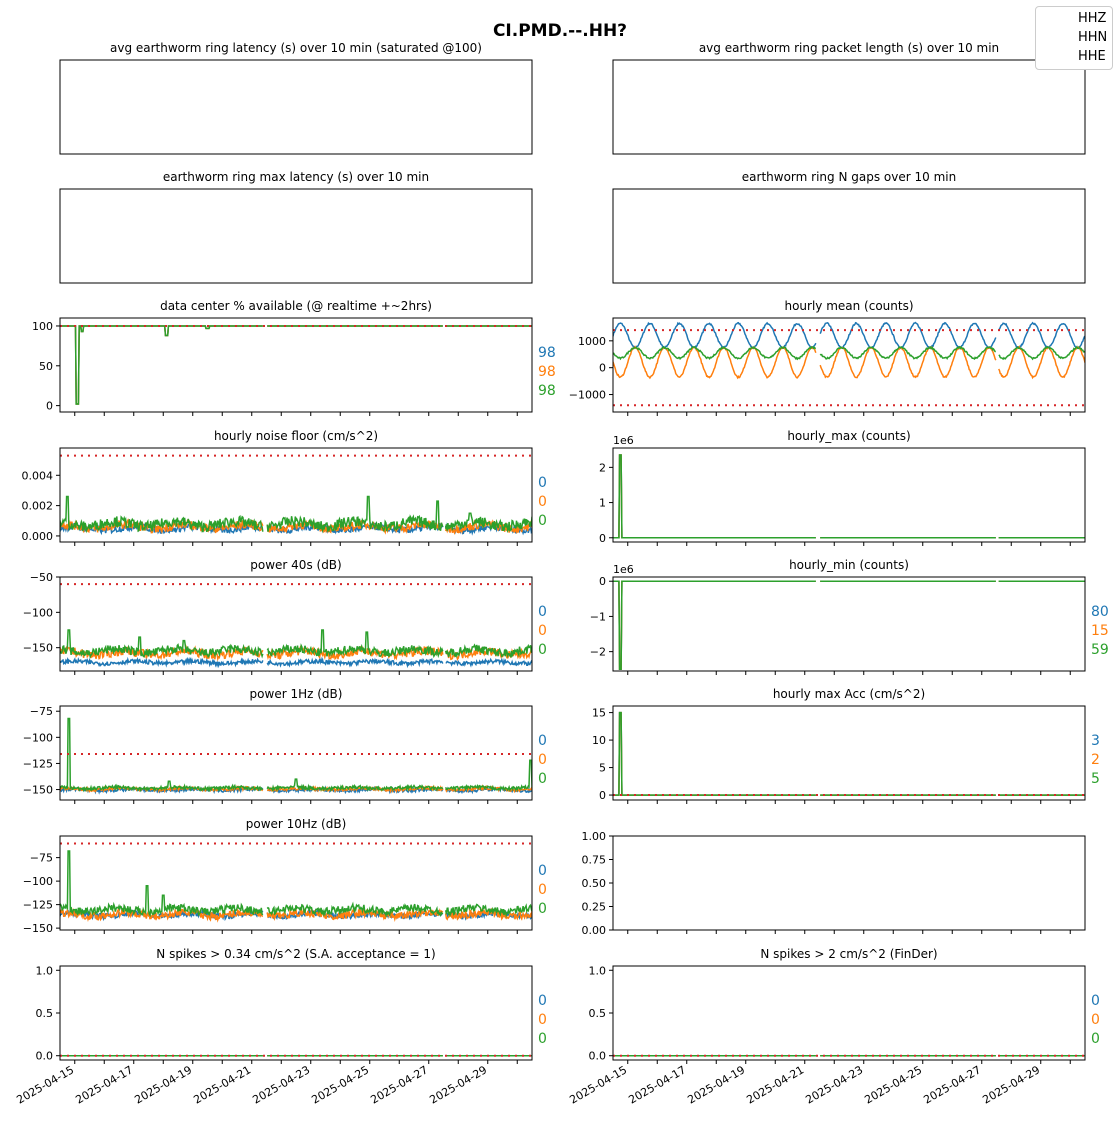 Image resolution: width=1120 pixels, height=1124 pixels. What do you see at coordinates (1095, 741) in the screenshot?
I see `side-value-hhz: 3` at bounding box center [1095, 741].